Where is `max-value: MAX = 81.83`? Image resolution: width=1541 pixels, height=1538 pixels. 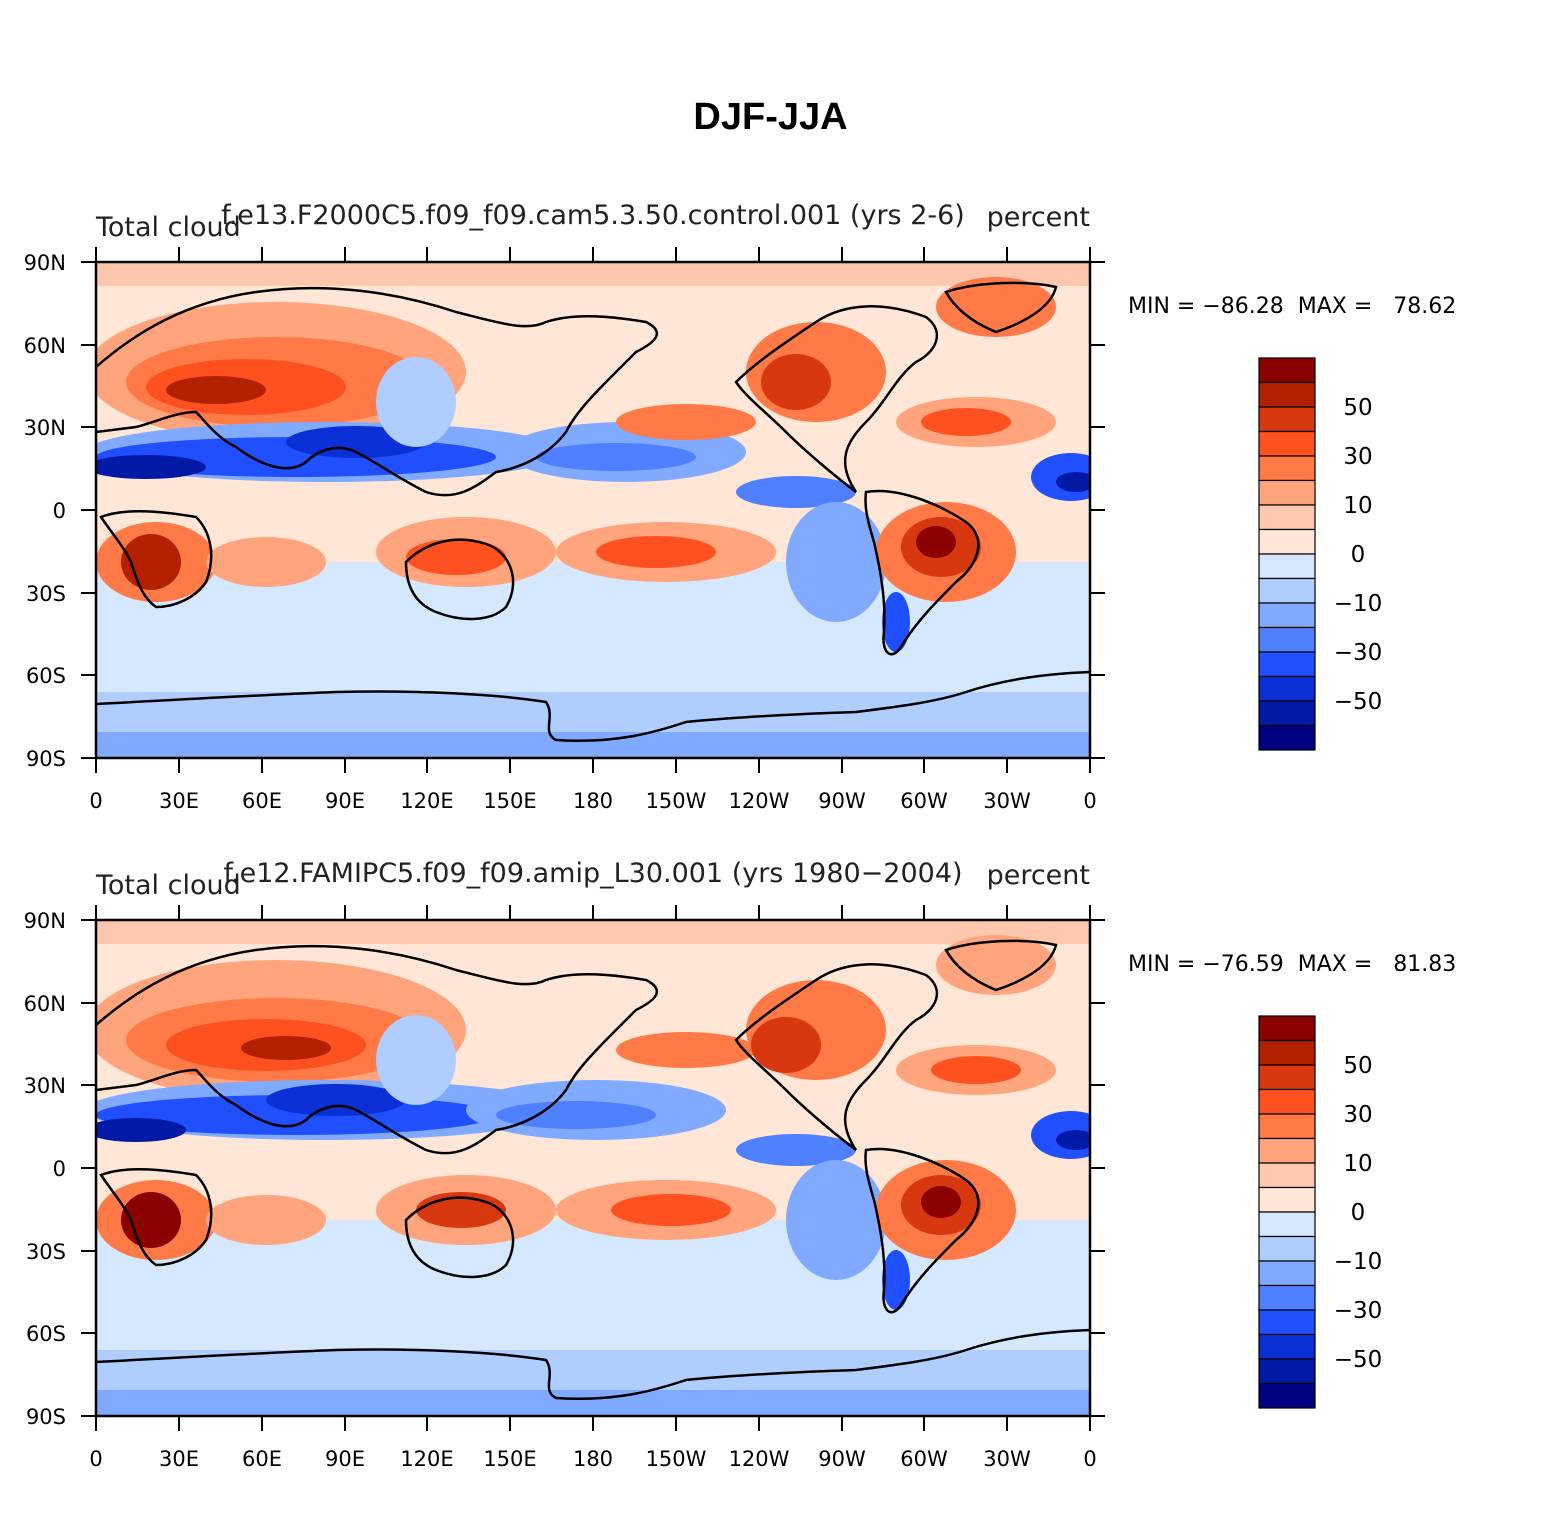
max-value: MAX = 81.83 is located at coordinates (1377, 964).